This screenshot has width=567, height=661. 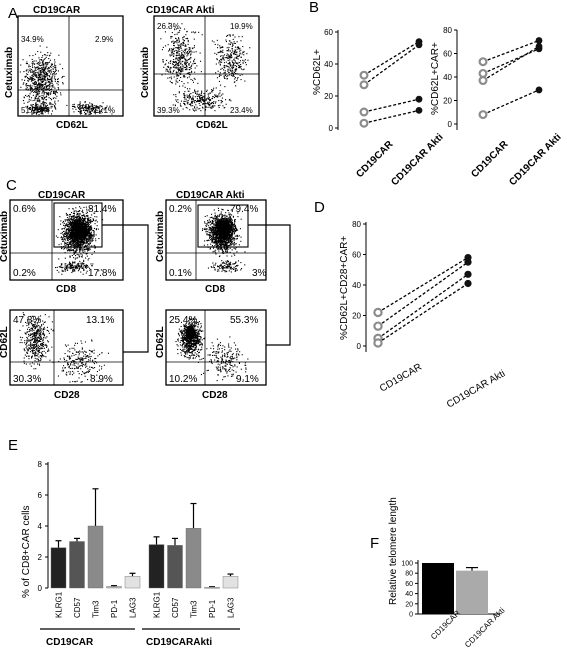 What do you see at coordinates (511, 102) in the screenshot?
I see `pair-connector` at bounding box center [511, 102].